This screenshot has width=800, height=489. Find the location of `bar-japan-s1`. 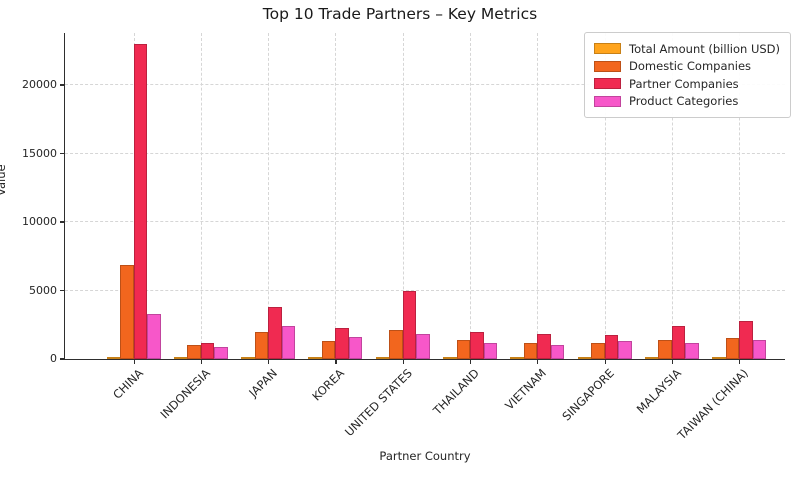

bar-japan-s1 is located at coordinates (261, 345).